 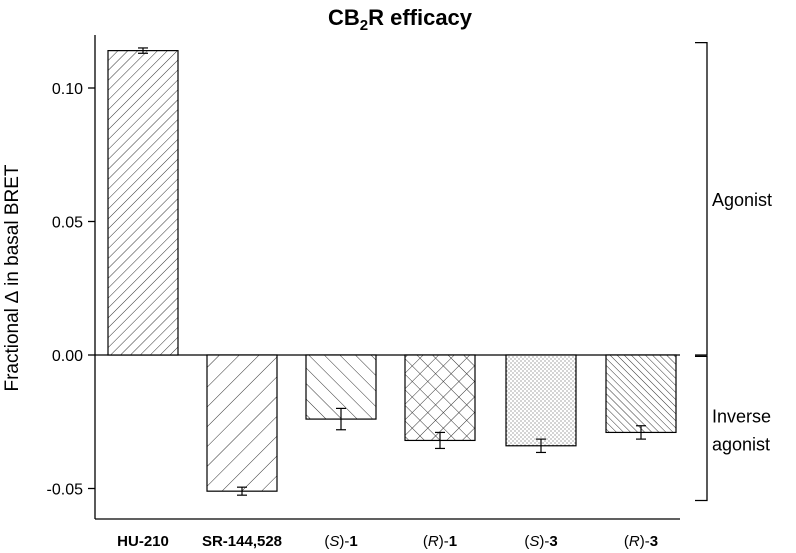 I want to click on x-tick-label: (S)-1, so click(x=340, y=541).